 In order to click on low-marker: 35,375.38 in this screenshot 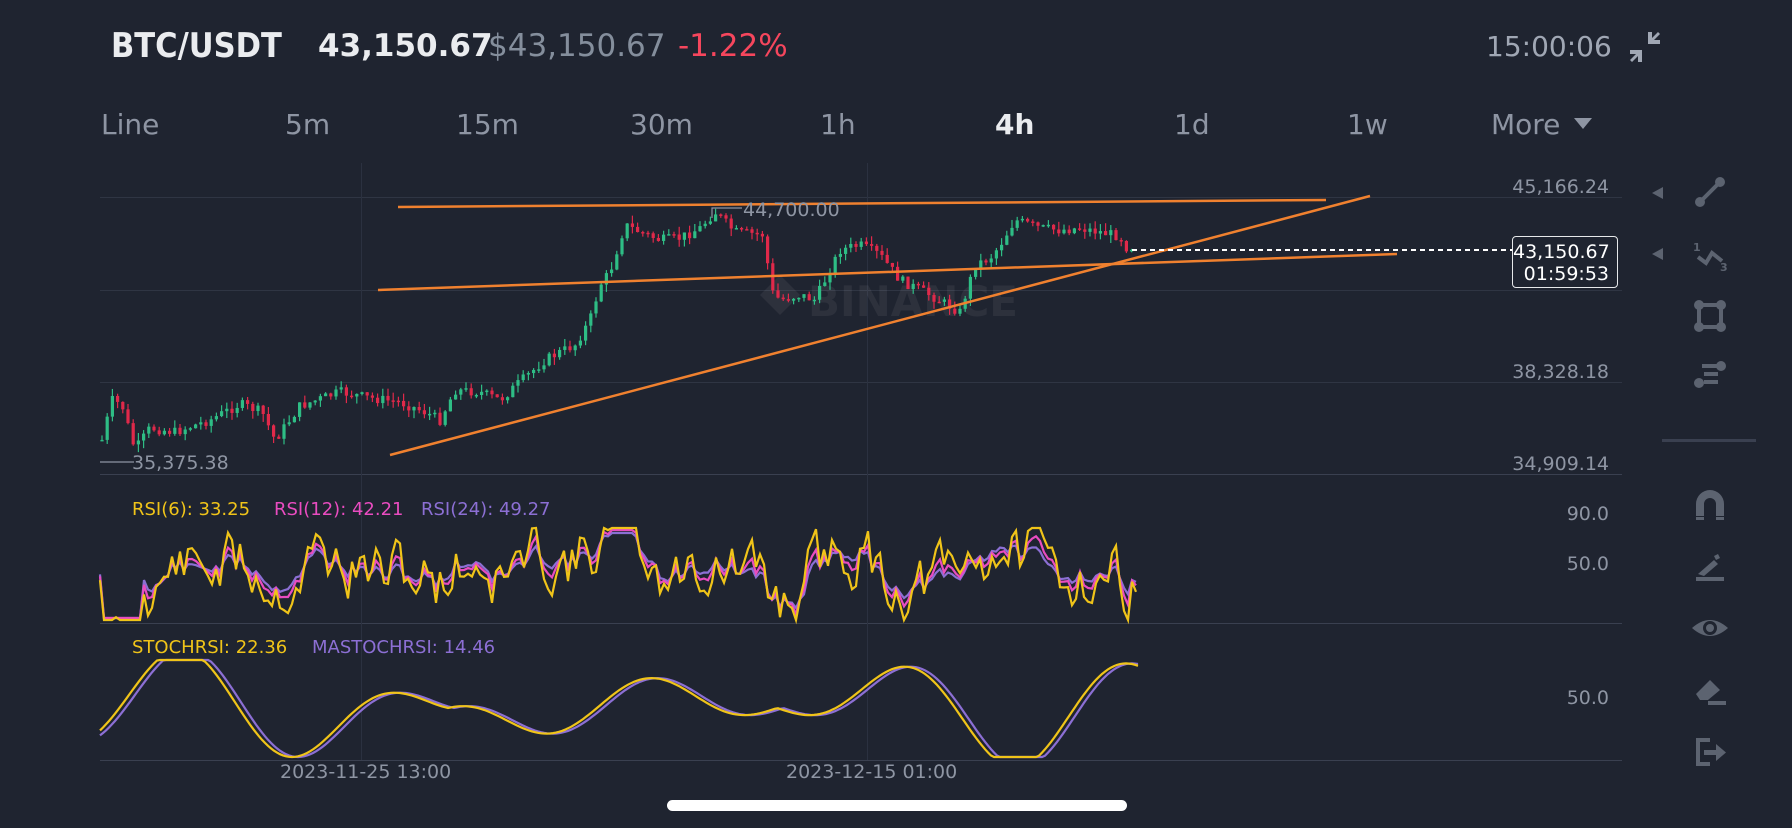, I will do `click(180, 463)`.